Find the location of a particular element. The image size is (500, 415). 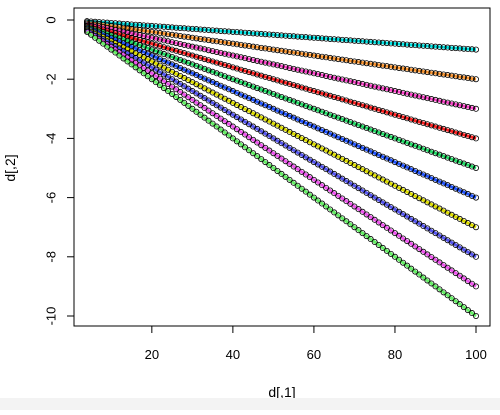

y-tick-label: -8 is located at coordinates (50, 257).